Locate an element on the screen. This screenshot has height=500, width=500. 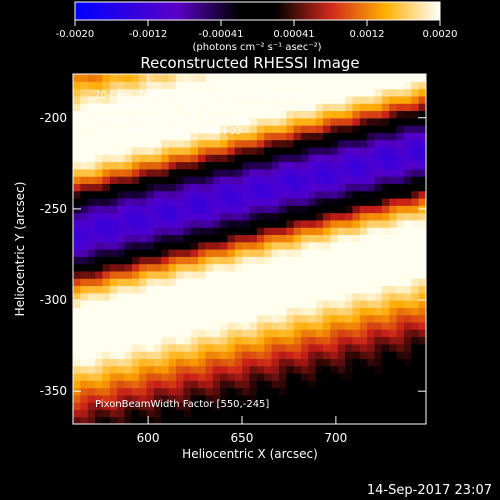
colorbar-label: (photons cm⁻² s⁻¹ asec⁻²) is located at coordinates (256, 47).